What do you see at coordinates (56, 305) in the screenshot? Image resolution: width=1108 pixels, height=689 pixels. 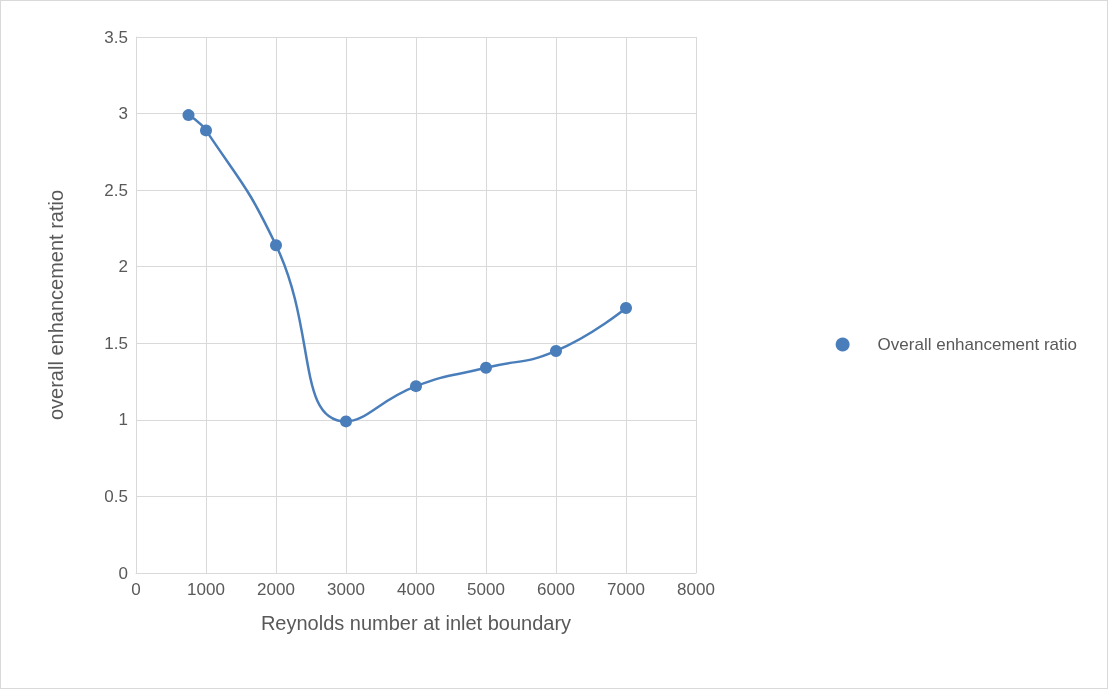 I see `y-axis-title: overall enhancement ratio` at bounding box center [56, 305].